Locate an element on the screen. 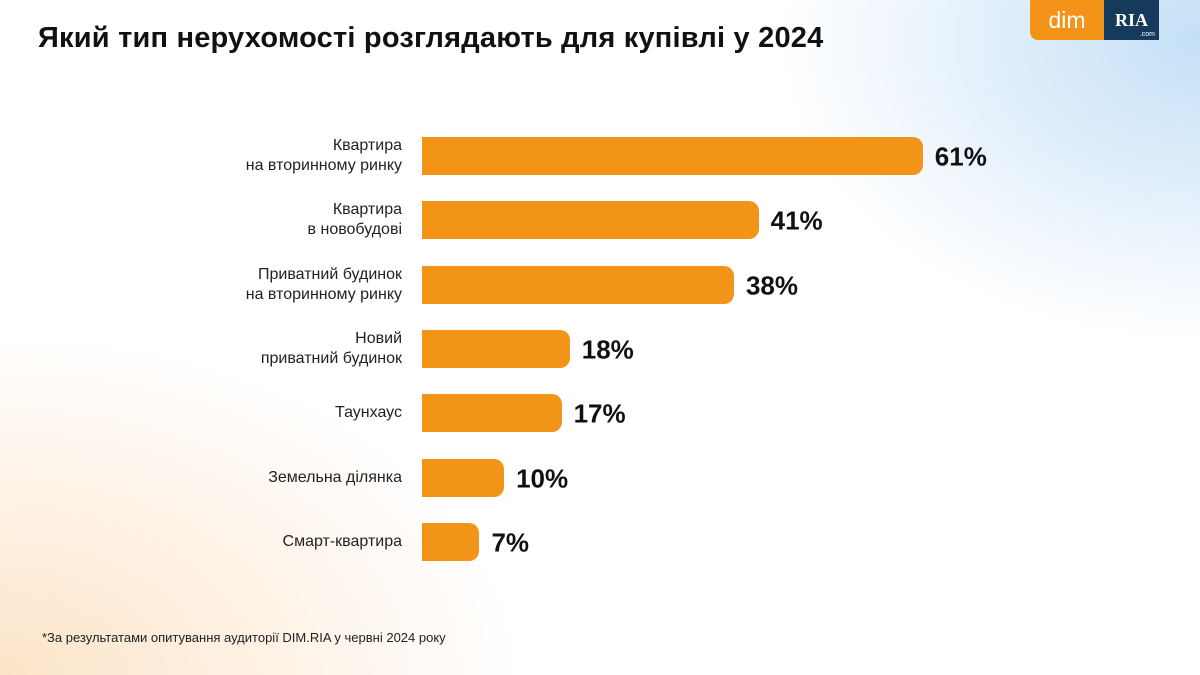 Image resolution: width=1200 pixels, height=675 pixels. value-label: 61% is located at coordinates (960, 156).